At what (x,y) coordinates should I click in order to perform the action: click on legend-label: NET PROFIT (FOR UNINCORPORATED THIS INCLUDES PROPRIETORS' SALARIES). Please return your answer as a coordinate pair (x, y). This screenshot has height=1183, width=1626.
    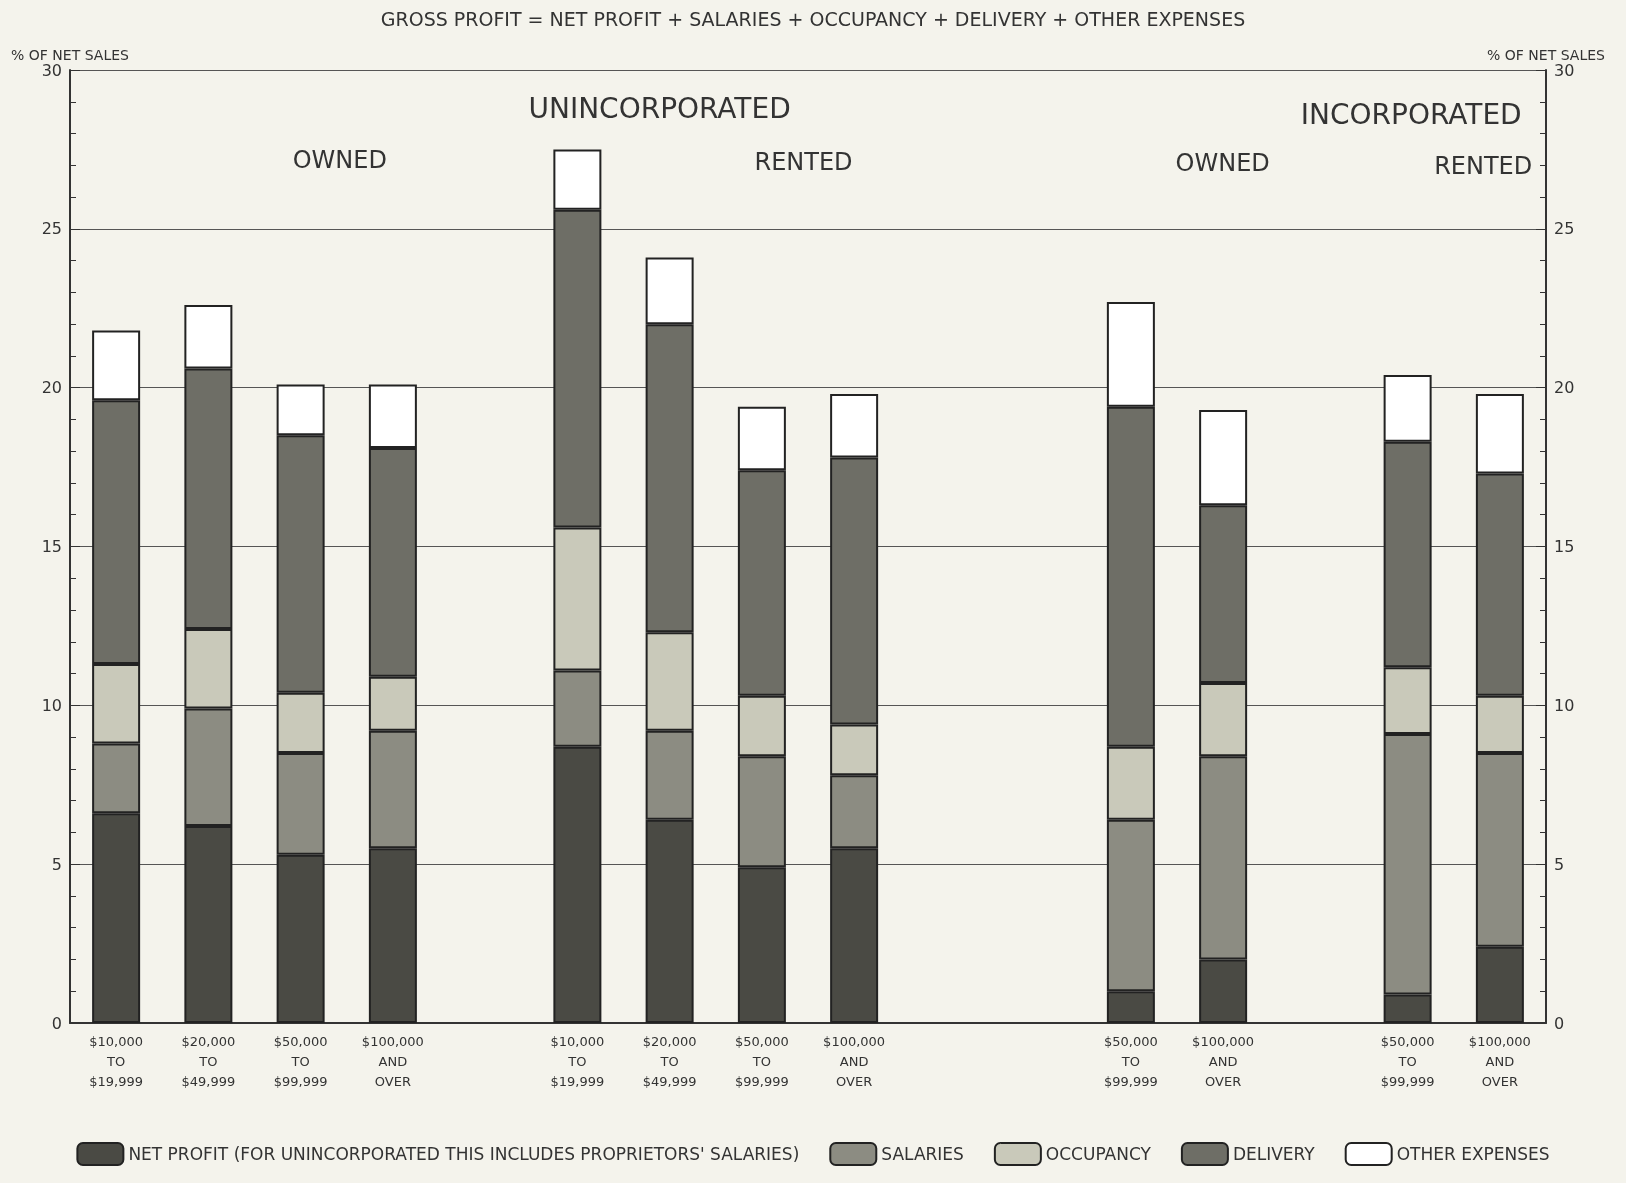
    Looking at the image, I should click on (464, 1154).